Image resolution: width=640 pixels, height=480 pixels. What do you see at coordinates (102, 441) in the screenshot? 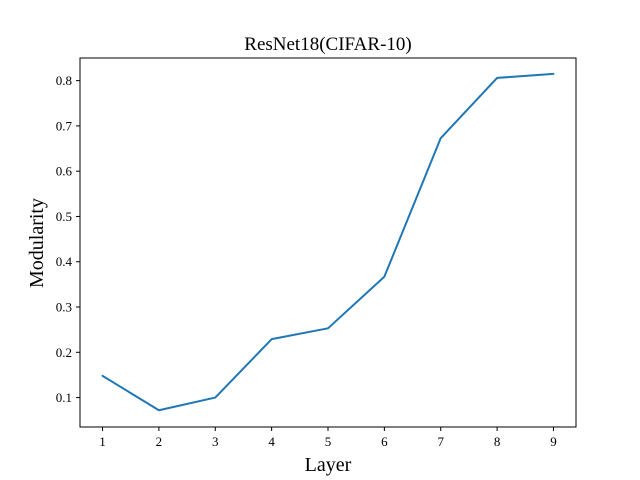
I see `x-tick-label: 1` at bounding box center [102, 441].